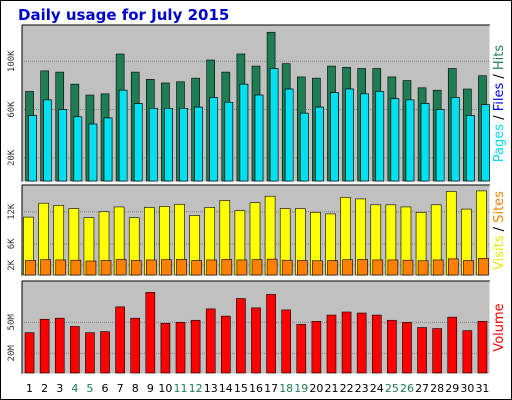 This screenshot has height=400, width=512. I want to click on y-tick-label: 2K, so click(12, 264).